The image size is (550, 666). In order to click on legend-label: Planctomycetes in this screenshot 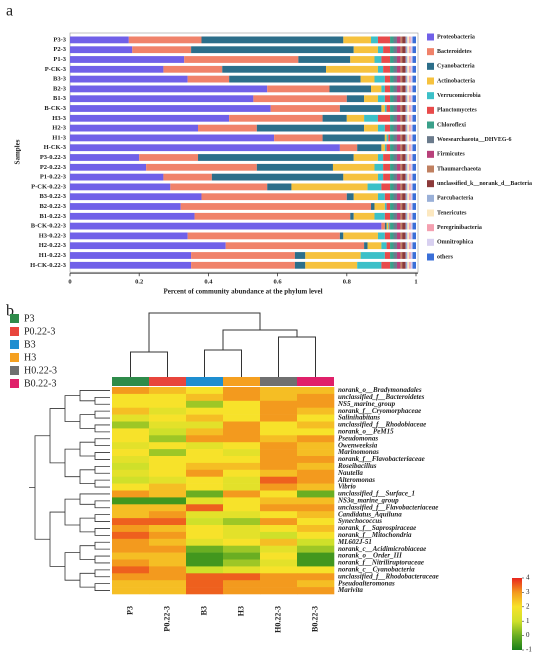, I will do `click(457, 111)`.